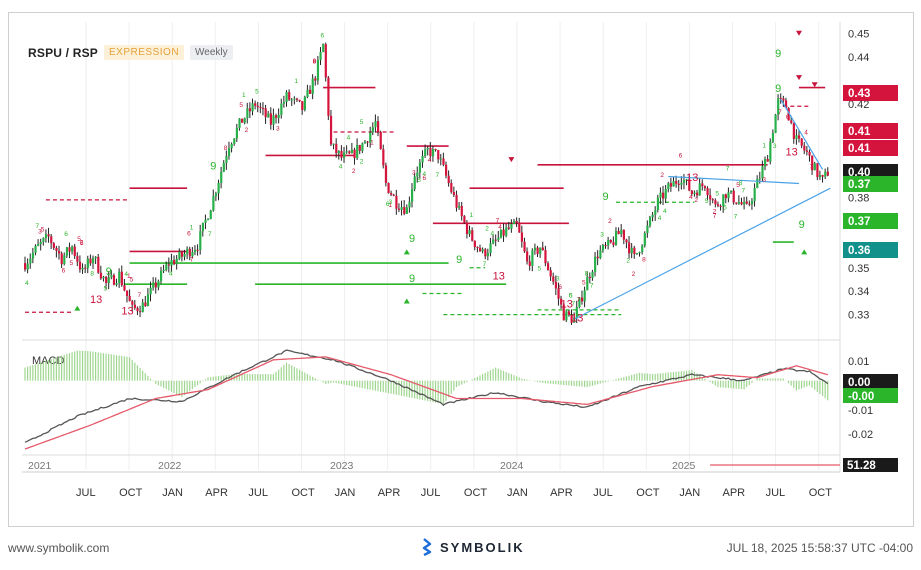 The height and width of the screenshot is (570, 921). I want to click on symbol-label: RSPU / RSP, so click(63, 52).